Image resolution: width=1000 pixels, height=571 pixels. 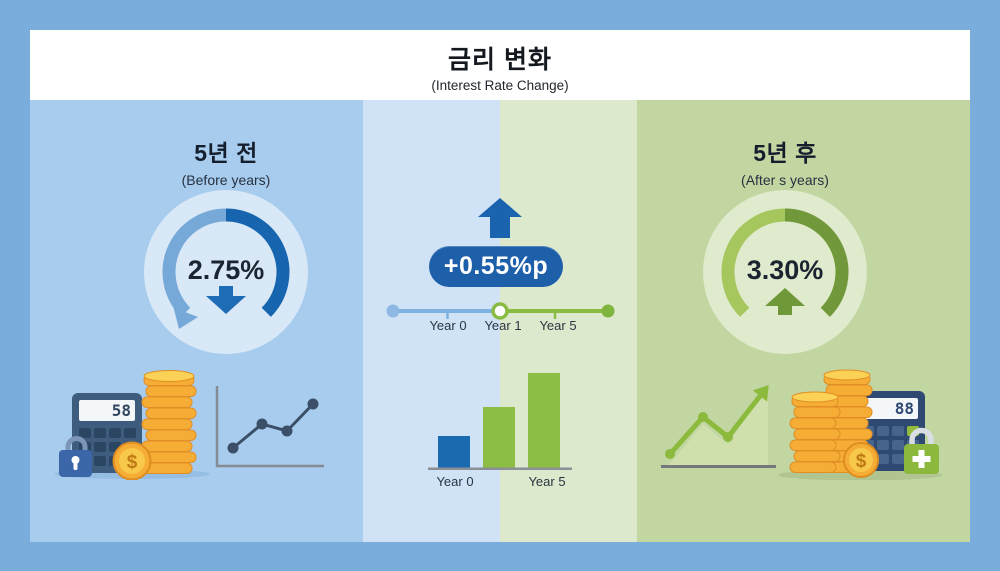 What do you see at coordinates (718, 426) in the screenshot?
I see `growth-chart-icon` at bounding box center [718, 426].